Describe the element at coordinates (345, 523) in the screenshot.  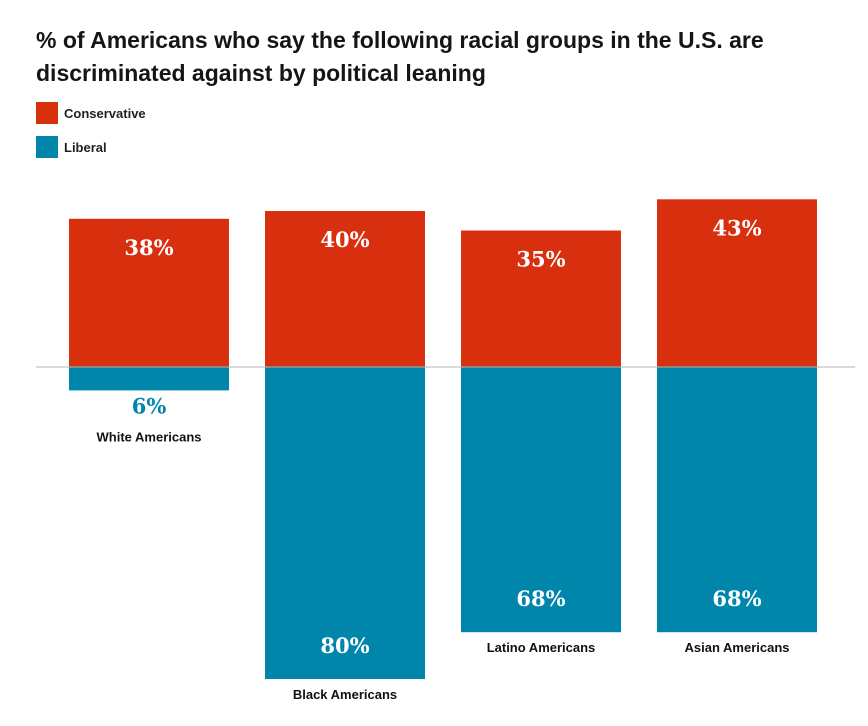
I see `bar-liberal-black` at that location.